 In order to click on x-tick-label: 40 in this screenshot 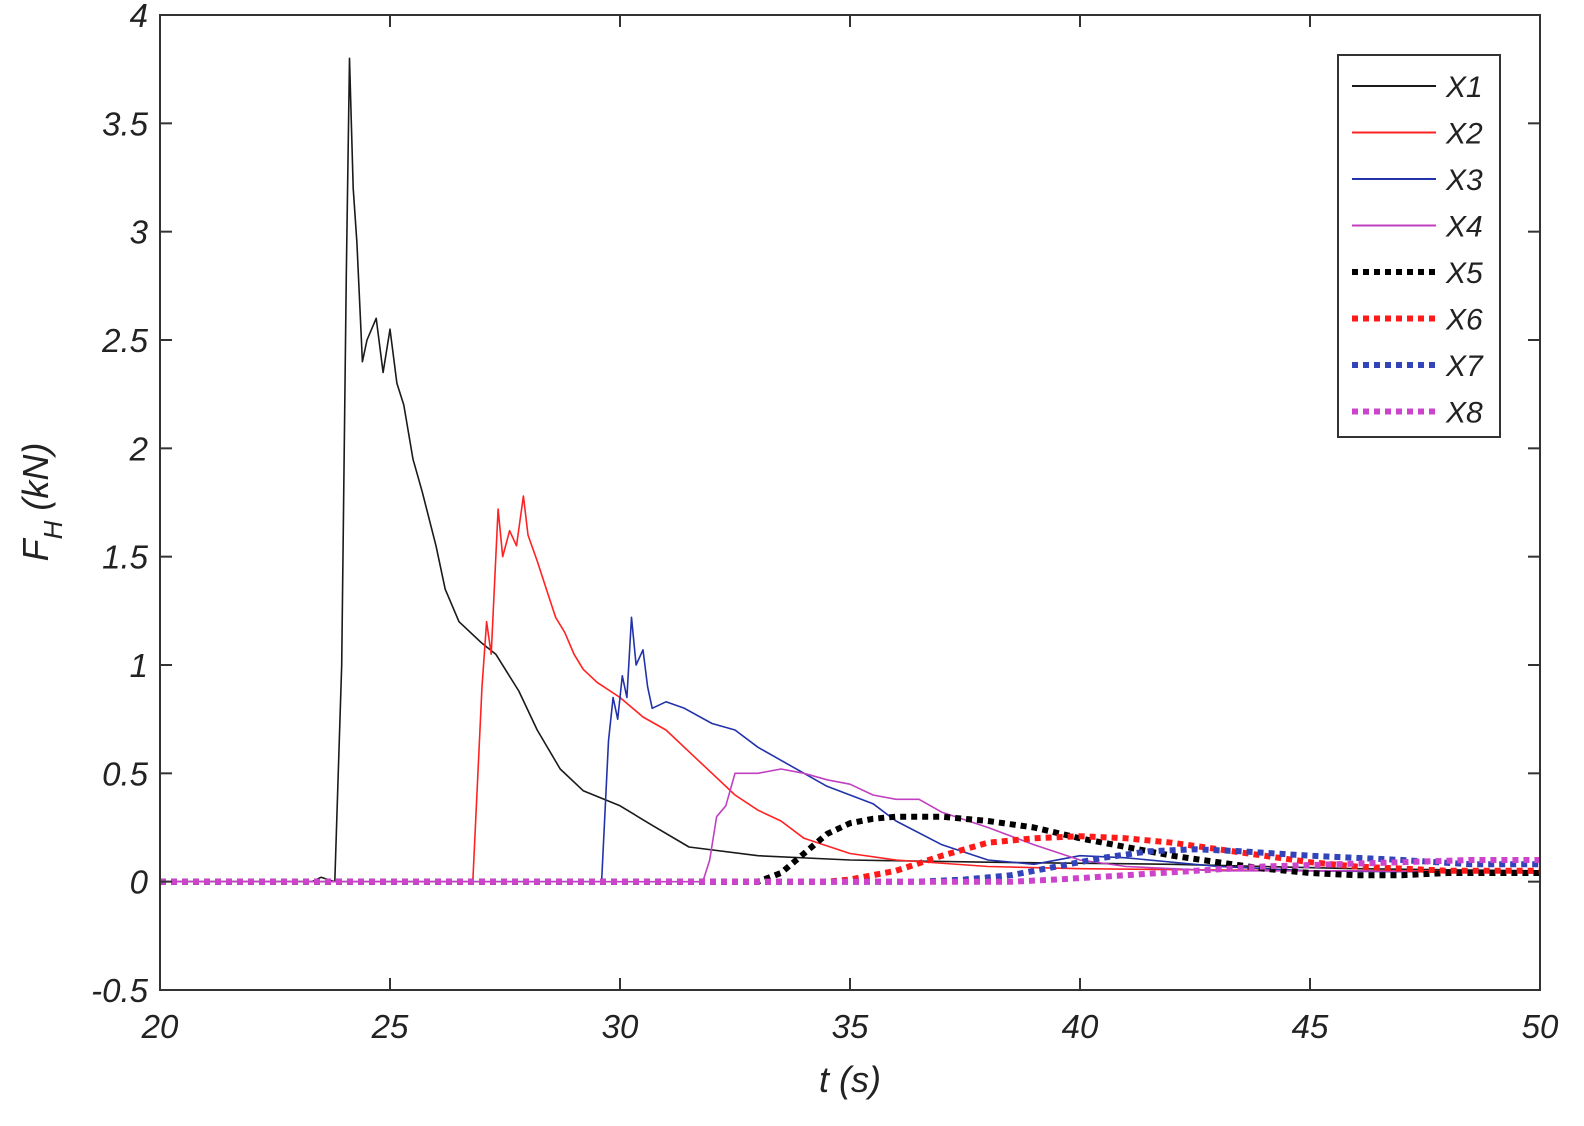, I will do `click(1080, 1026)`.